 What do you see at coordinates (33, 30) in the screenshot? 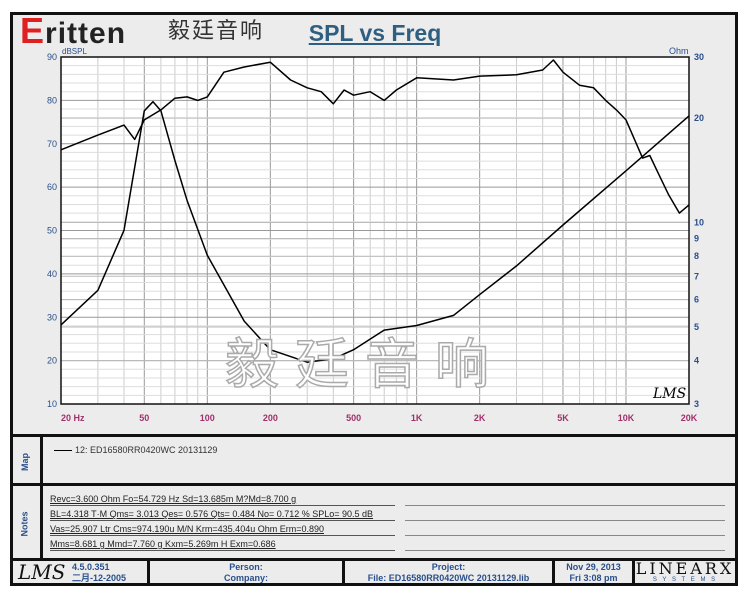
I see `logo-letter: E` at bounding box center [33, 30].